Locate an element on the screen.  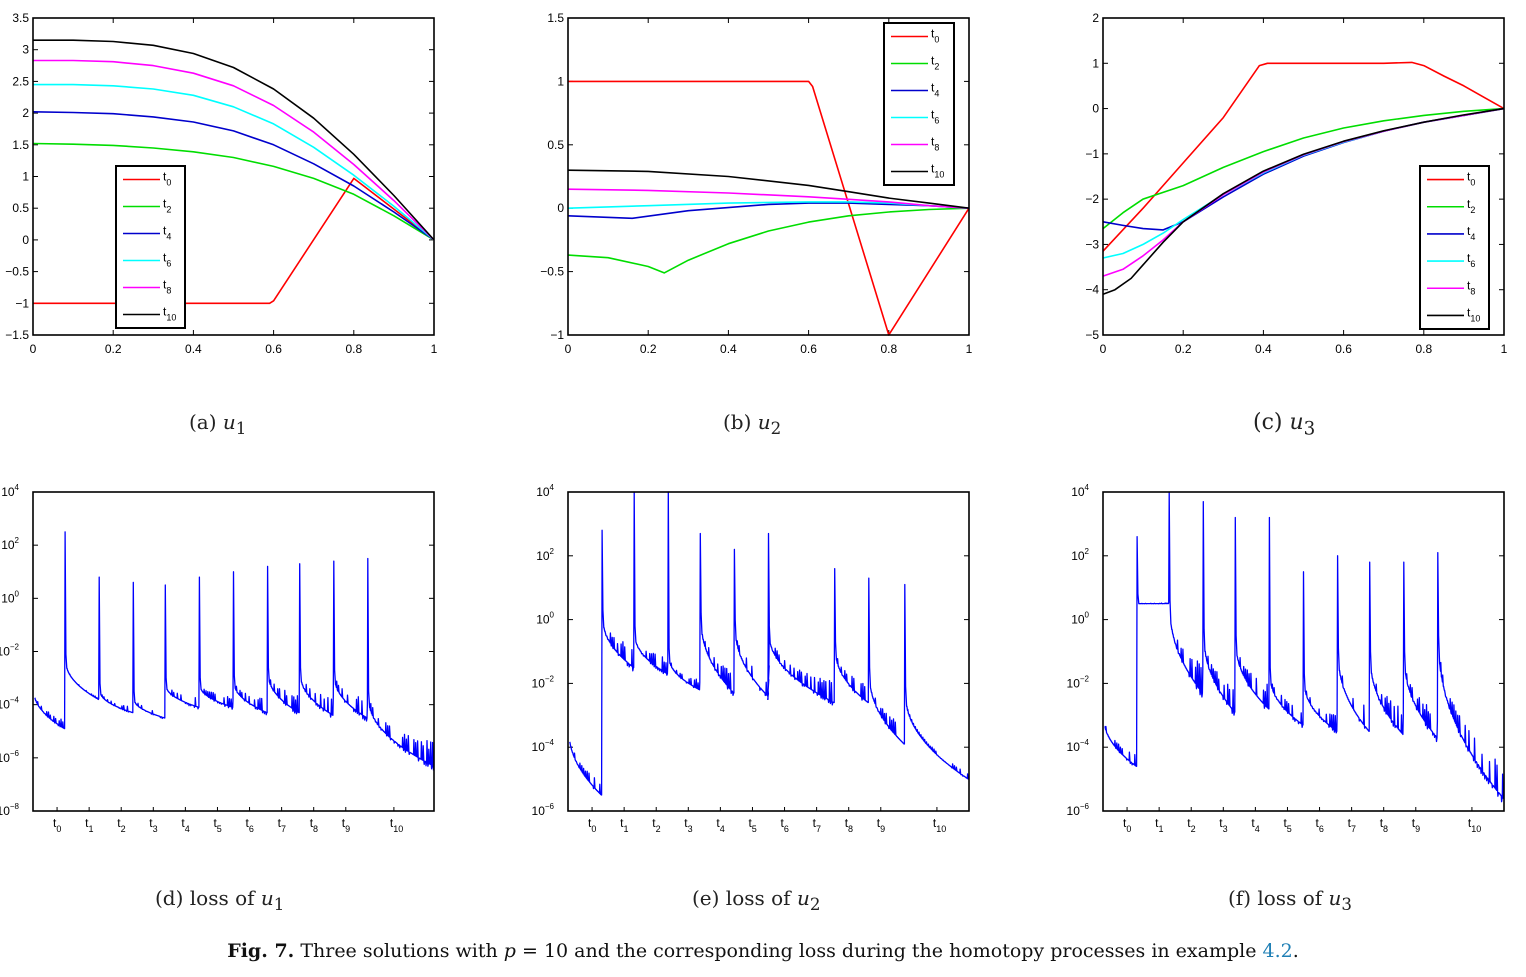
figure-caption-eq: = 10 is located at coordinates (542, 951).